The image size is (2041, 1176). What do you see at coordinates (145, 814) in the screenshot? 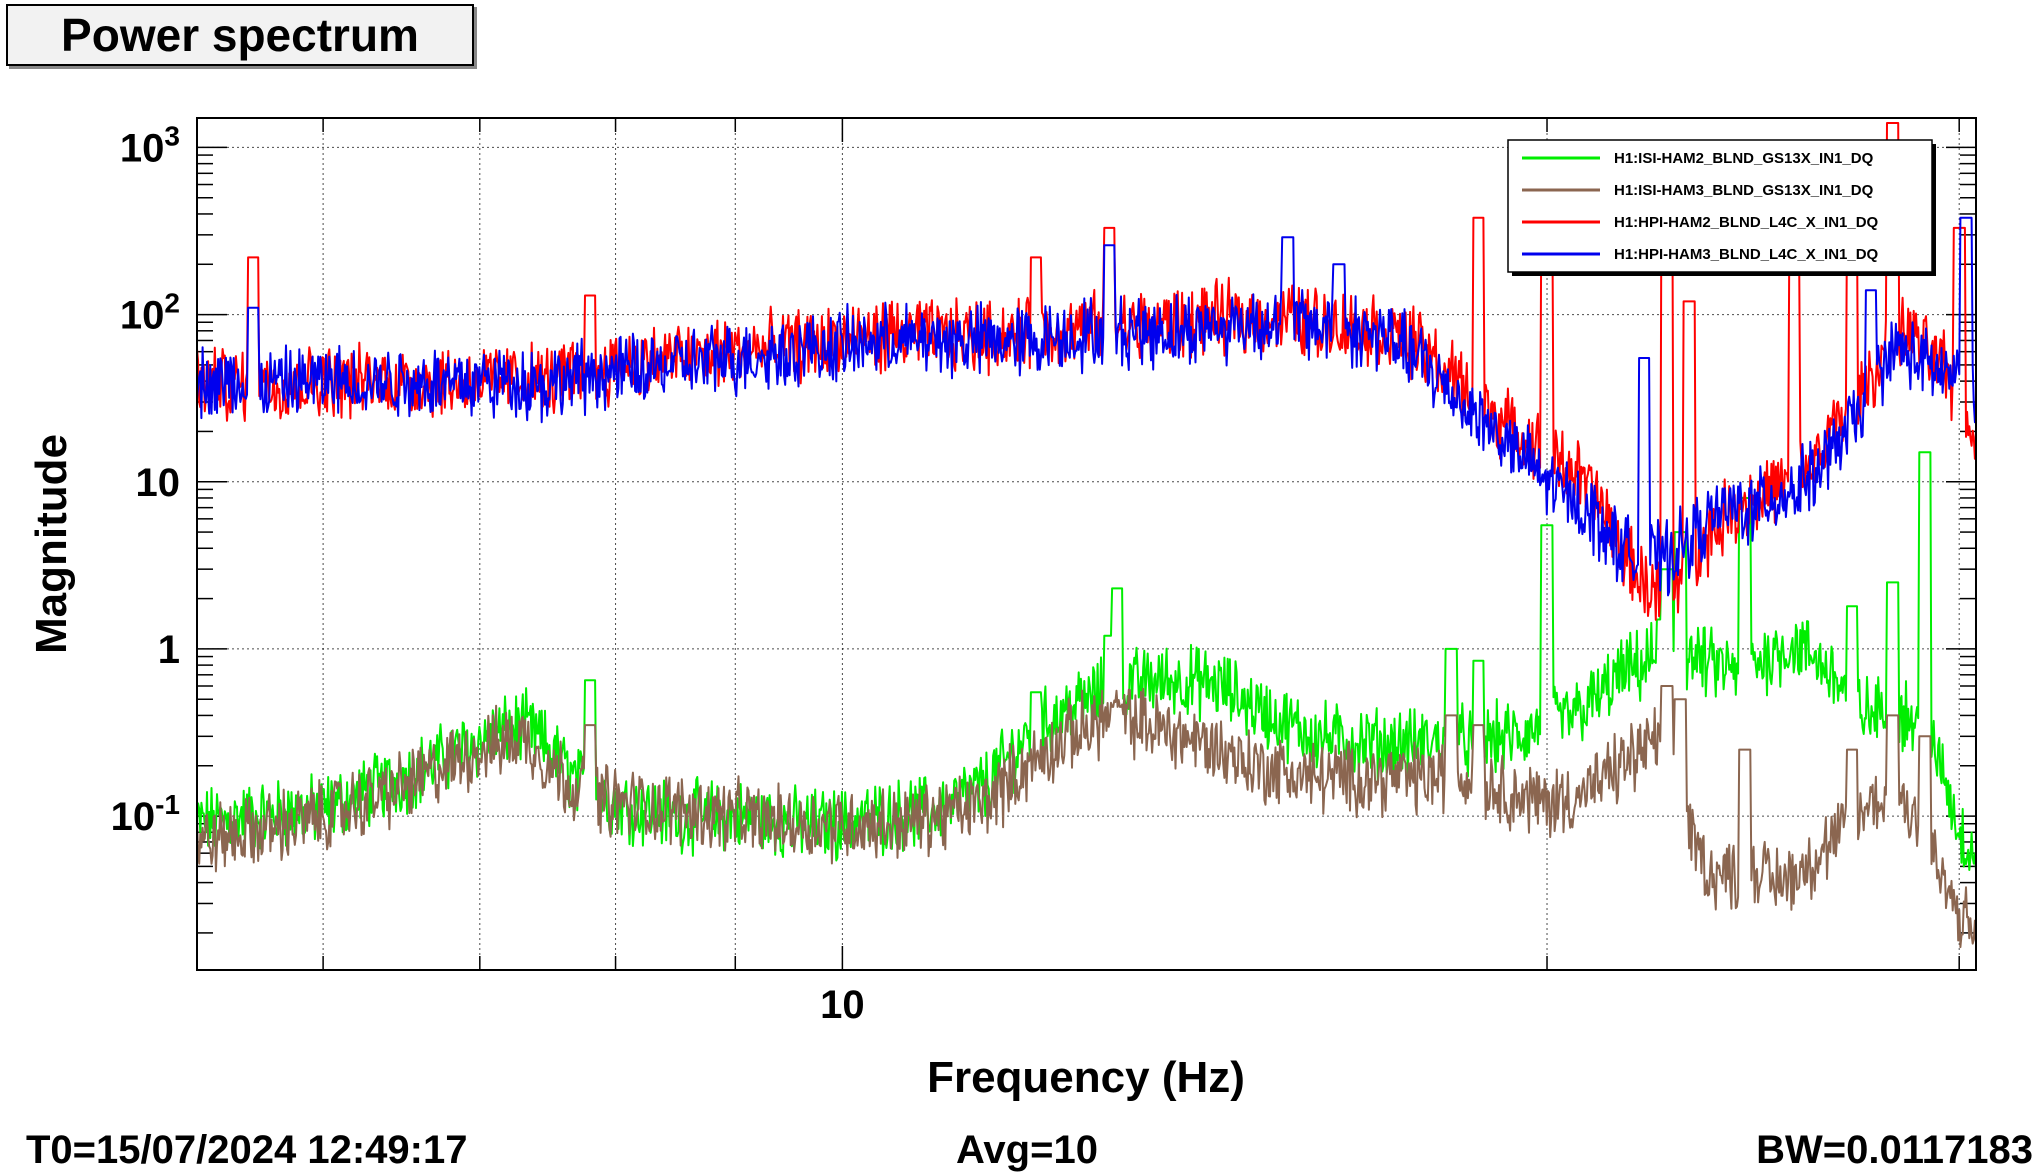
I see `y-tick-label: 10⁻¹` at bounding box center [145, 814].